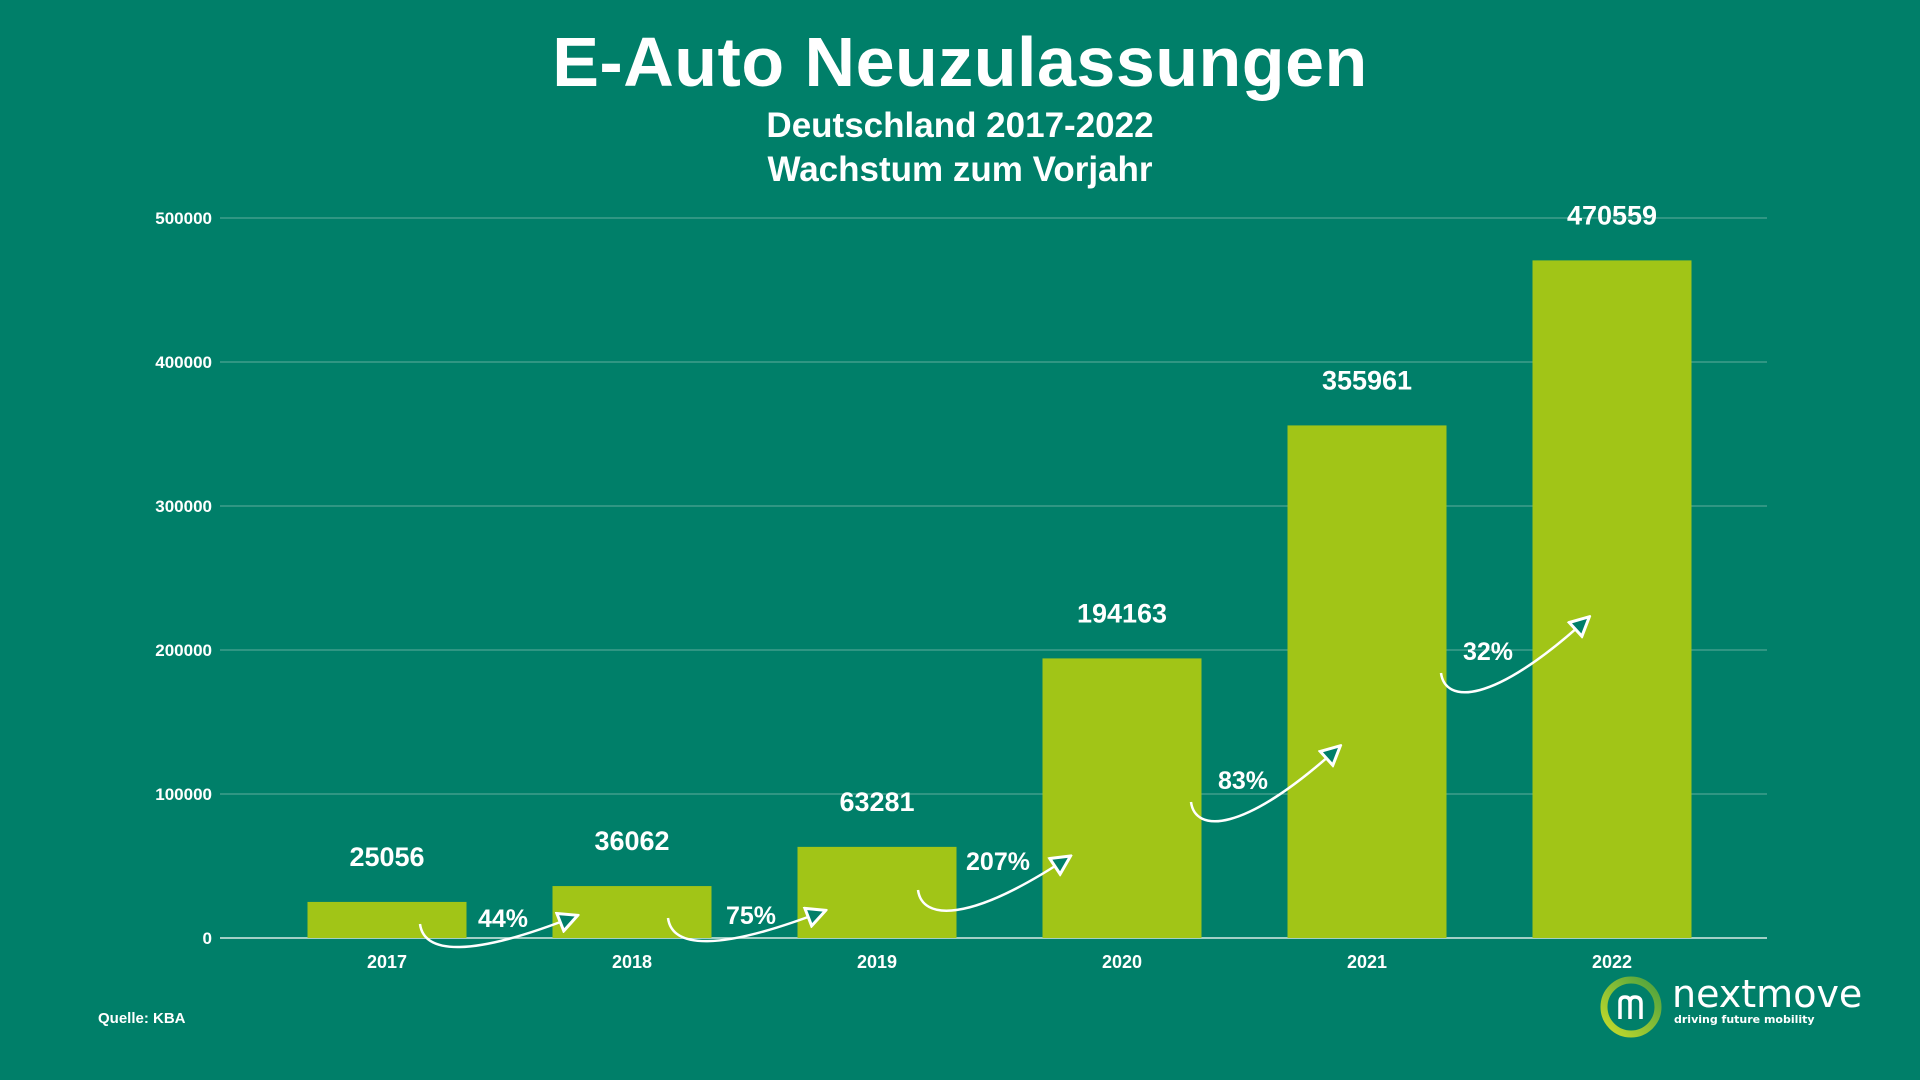 The height and width of the screenshot is (1080, 1920). I want to click on source-note: Quelle: KBA, so click(142, 1018).